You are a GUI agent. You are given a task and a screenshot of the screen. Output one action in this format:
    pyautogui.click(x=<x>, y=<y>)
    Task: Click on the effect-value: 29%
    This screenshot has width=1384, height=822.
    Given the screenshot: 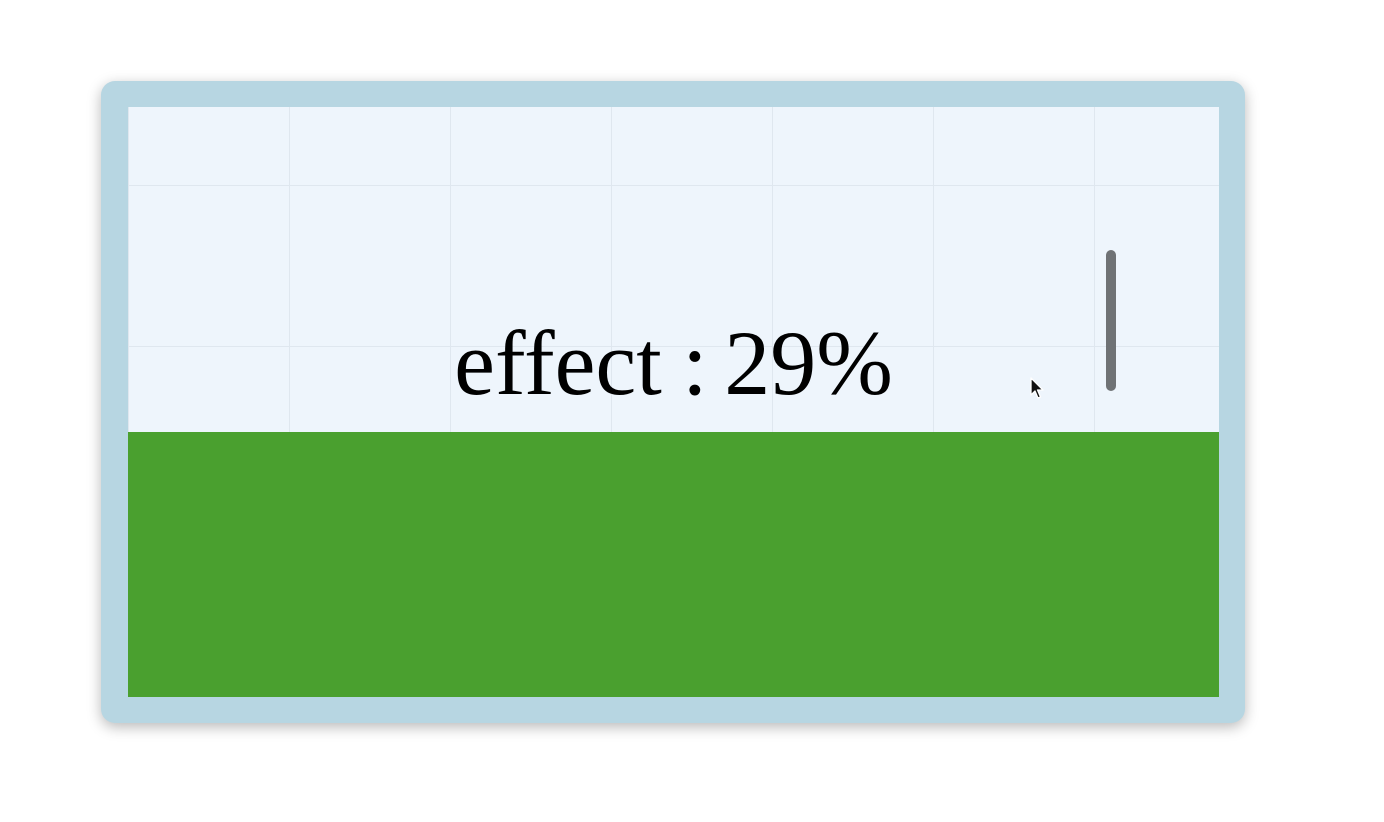 What is the action you would take?
    pyautogui.click(x=808, y=363)
    